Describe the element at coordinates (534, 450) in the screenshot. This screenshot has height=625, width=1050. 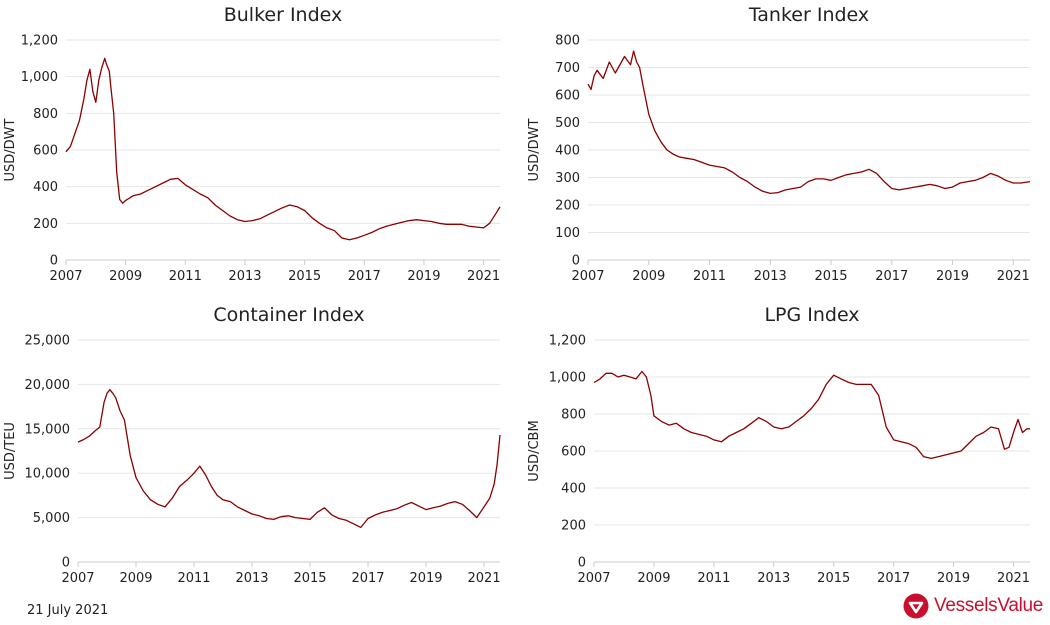
I see `y-axis-label: USD/CBM` at that location.